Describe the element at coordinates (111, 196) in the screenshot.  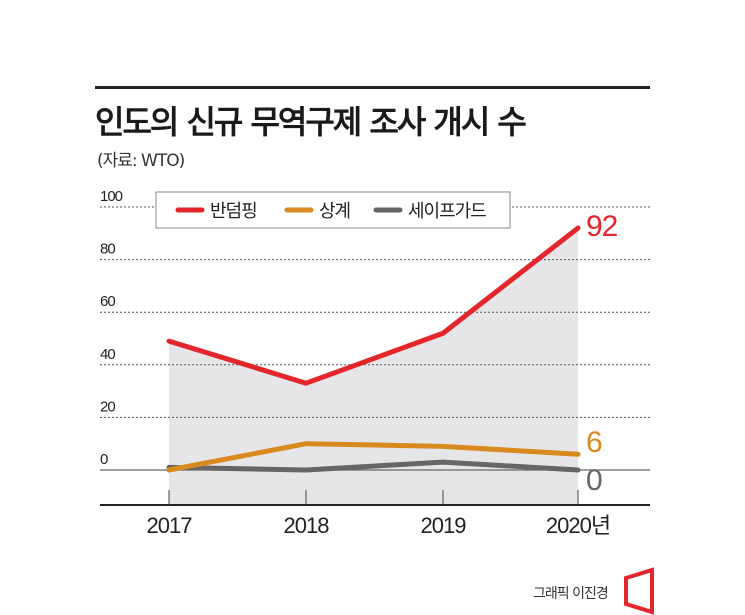
I see `y-tick-label: 100` at that location.